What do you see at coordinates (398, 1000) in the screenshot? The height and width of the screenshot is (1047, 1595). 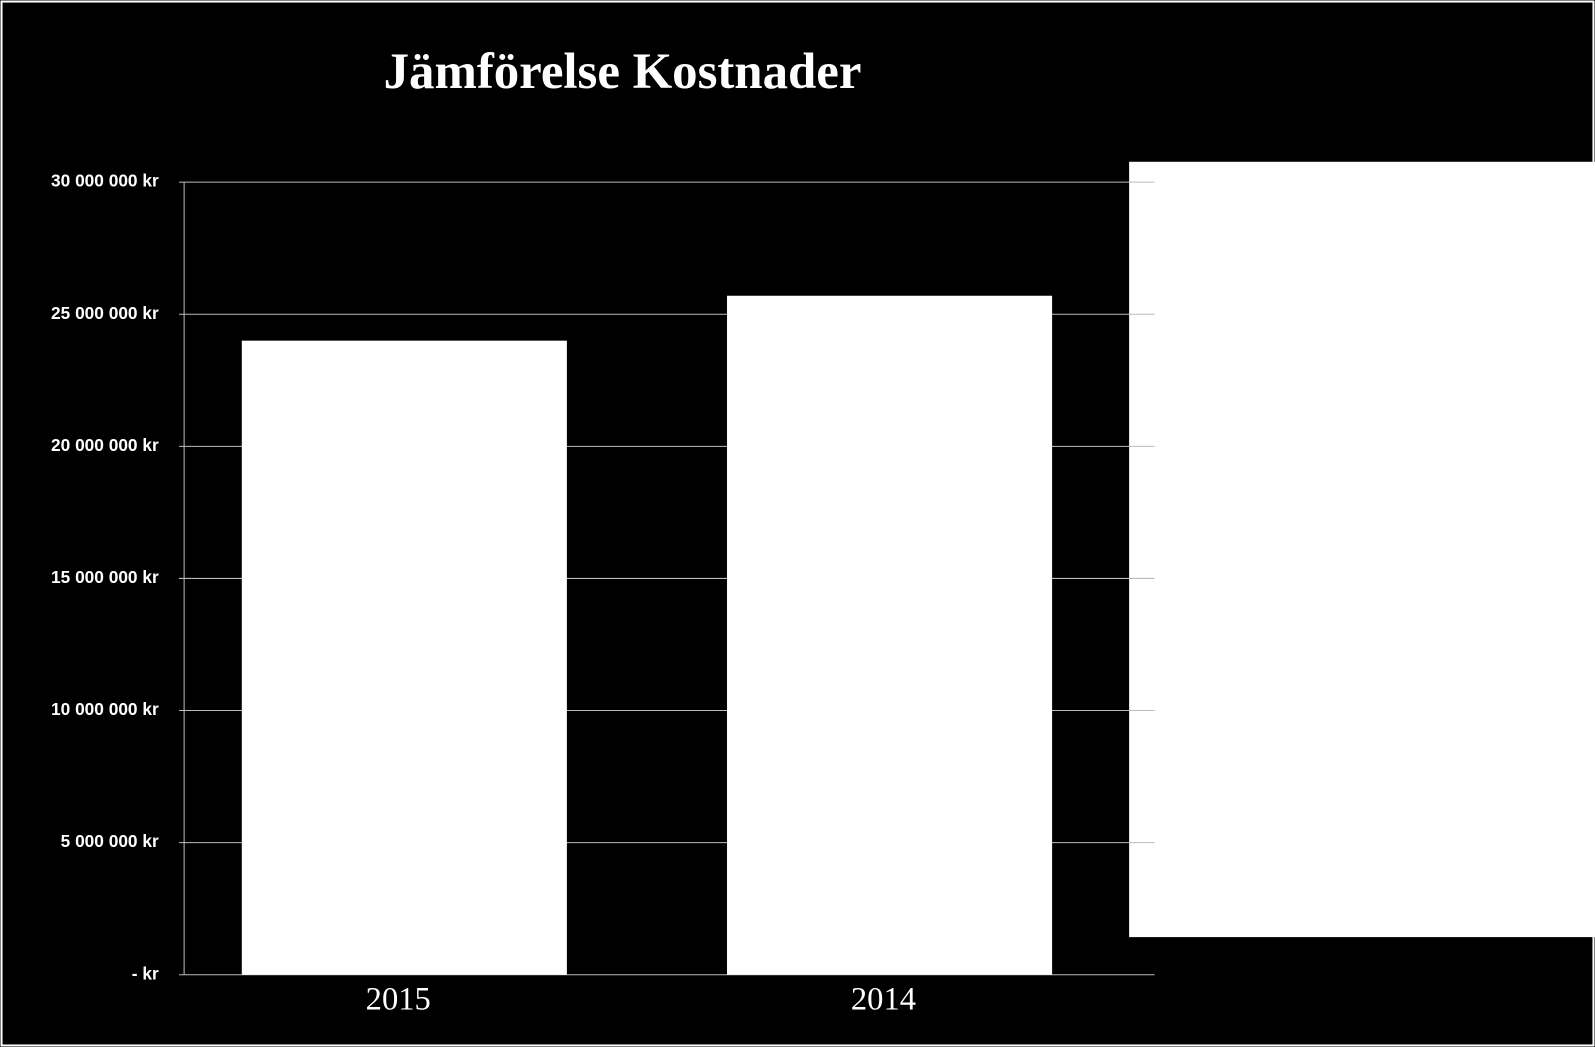 I see `x-tick-label: 2015` at bounding box center [398, 1000].